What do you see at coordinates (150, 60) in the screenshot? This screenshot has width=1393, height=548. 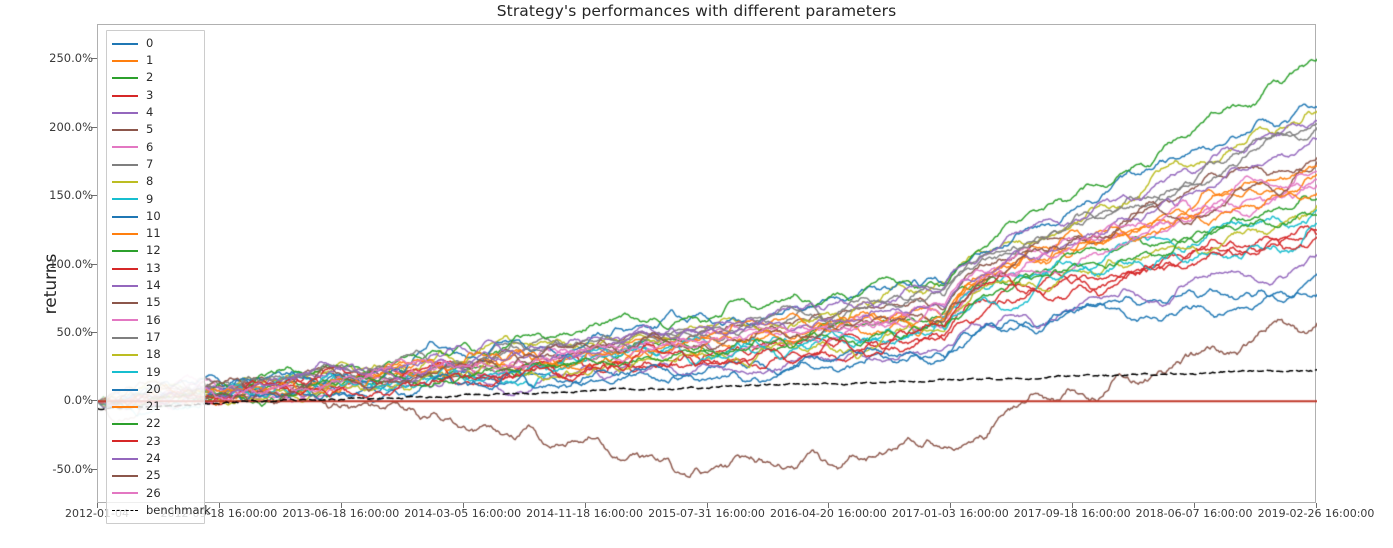 I see `legend-label: 1` at bounding box center [150, 60].